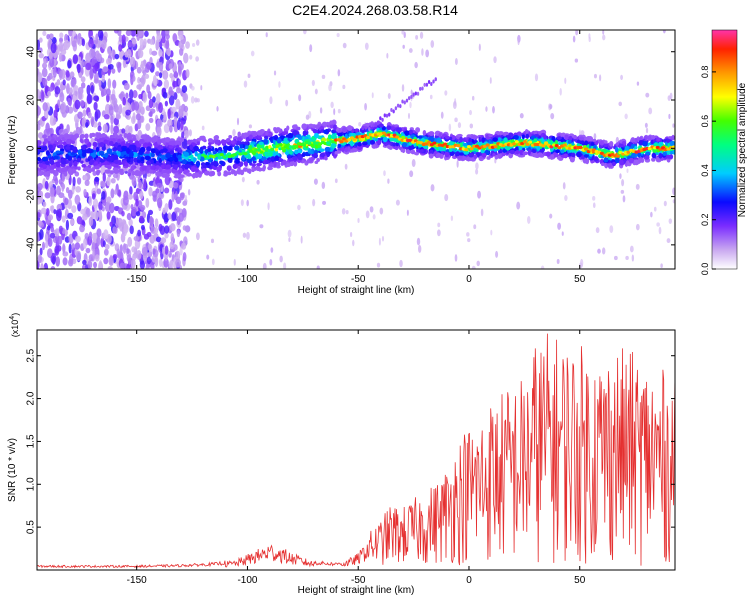 This screenshot has height=600, width=750. What do you see at coordinates (724, 149) in the screenshot?
I see `colorbar-frame` at bounding box center [724, 149].